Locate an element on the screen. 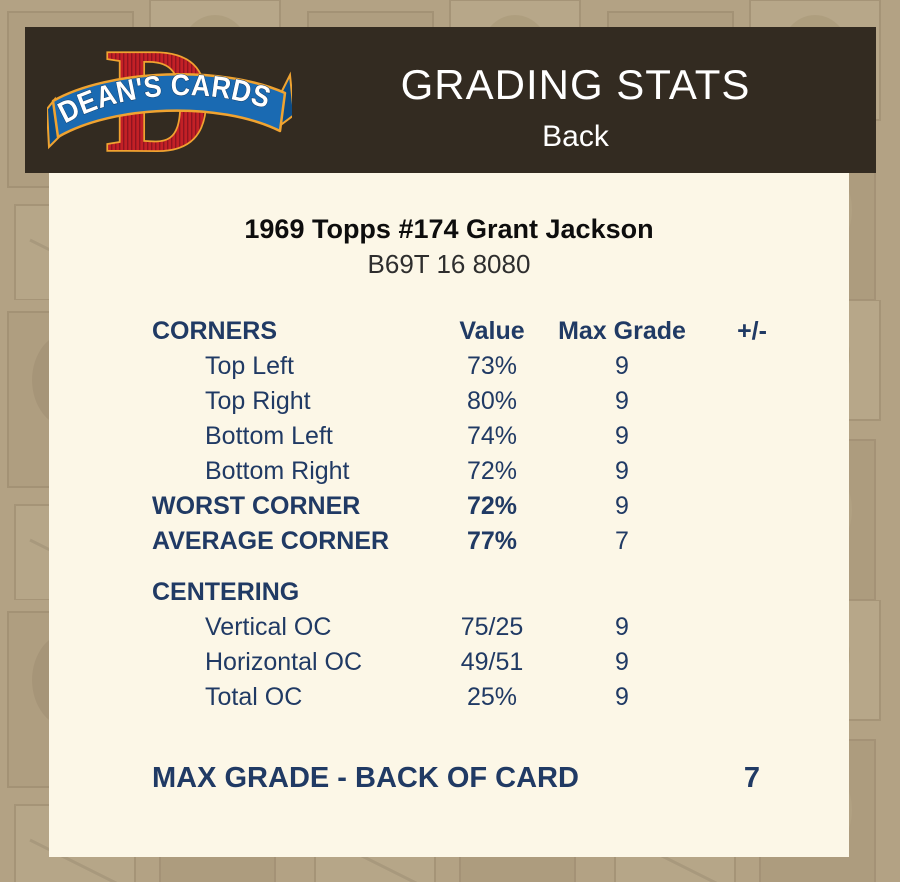 Image resolution: width=900 pixels, height=882 pixels. row-label: Bottom Left is located at coordinates (269, 436).